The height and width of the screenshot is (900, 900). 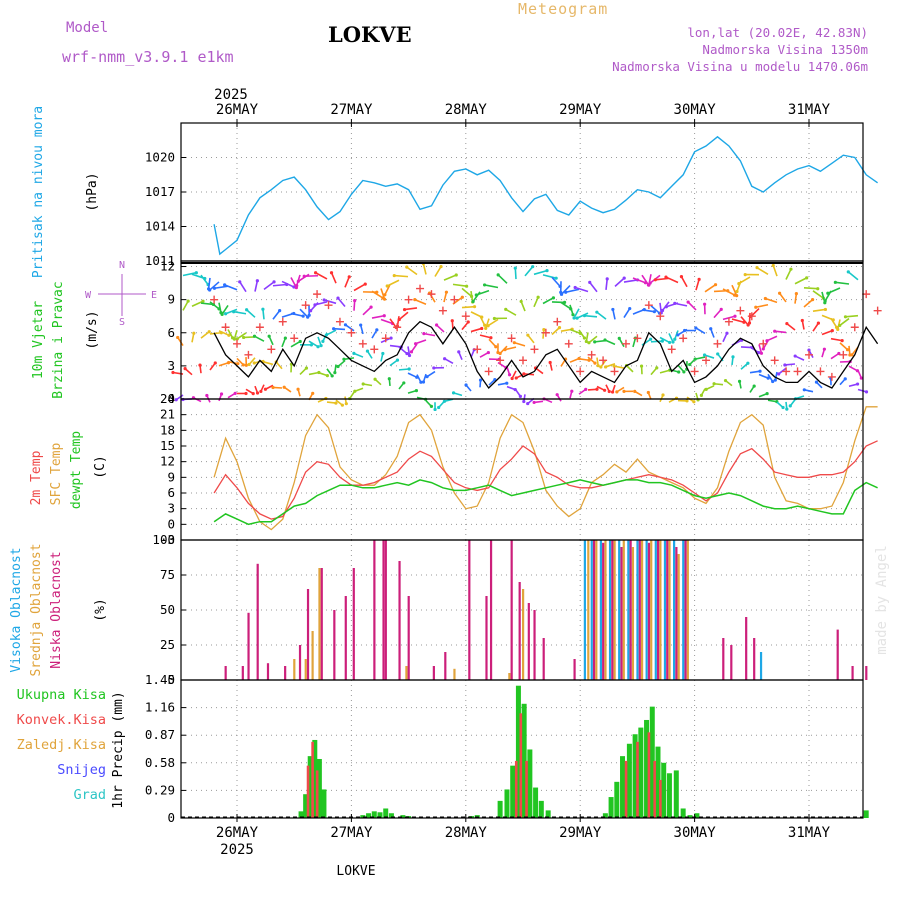 I want to click on wind-label-2: Brzina i Pravac, so click(x=58, y=339).